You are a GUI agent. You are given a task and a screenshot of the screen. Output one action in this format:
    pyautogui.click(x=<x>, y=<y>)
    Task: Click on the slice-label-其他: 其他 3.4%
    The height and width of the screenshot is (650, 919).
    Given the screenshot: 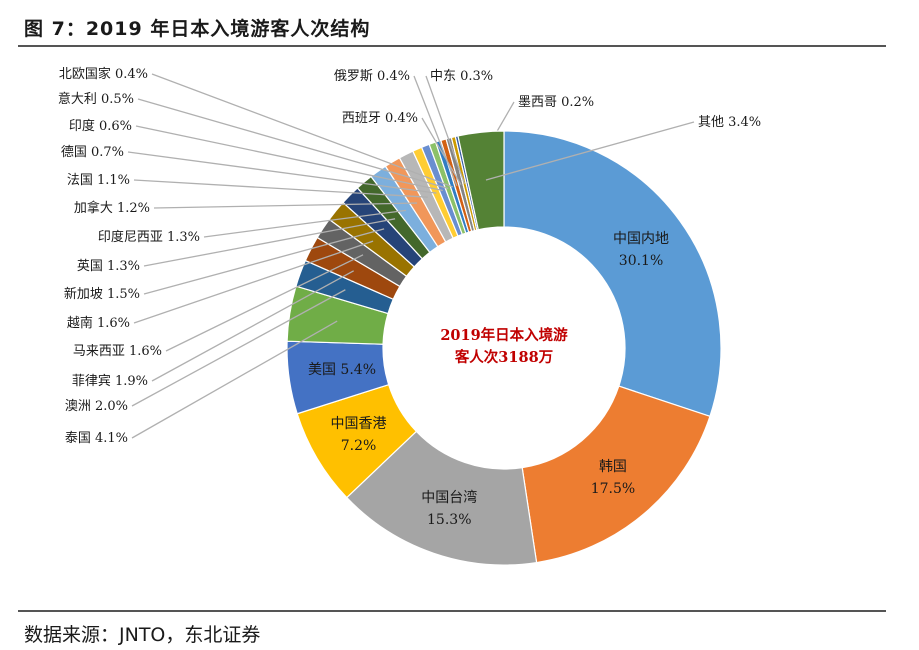 What is the action you would take?
    pyautogui.click(x=729, y=122)
    